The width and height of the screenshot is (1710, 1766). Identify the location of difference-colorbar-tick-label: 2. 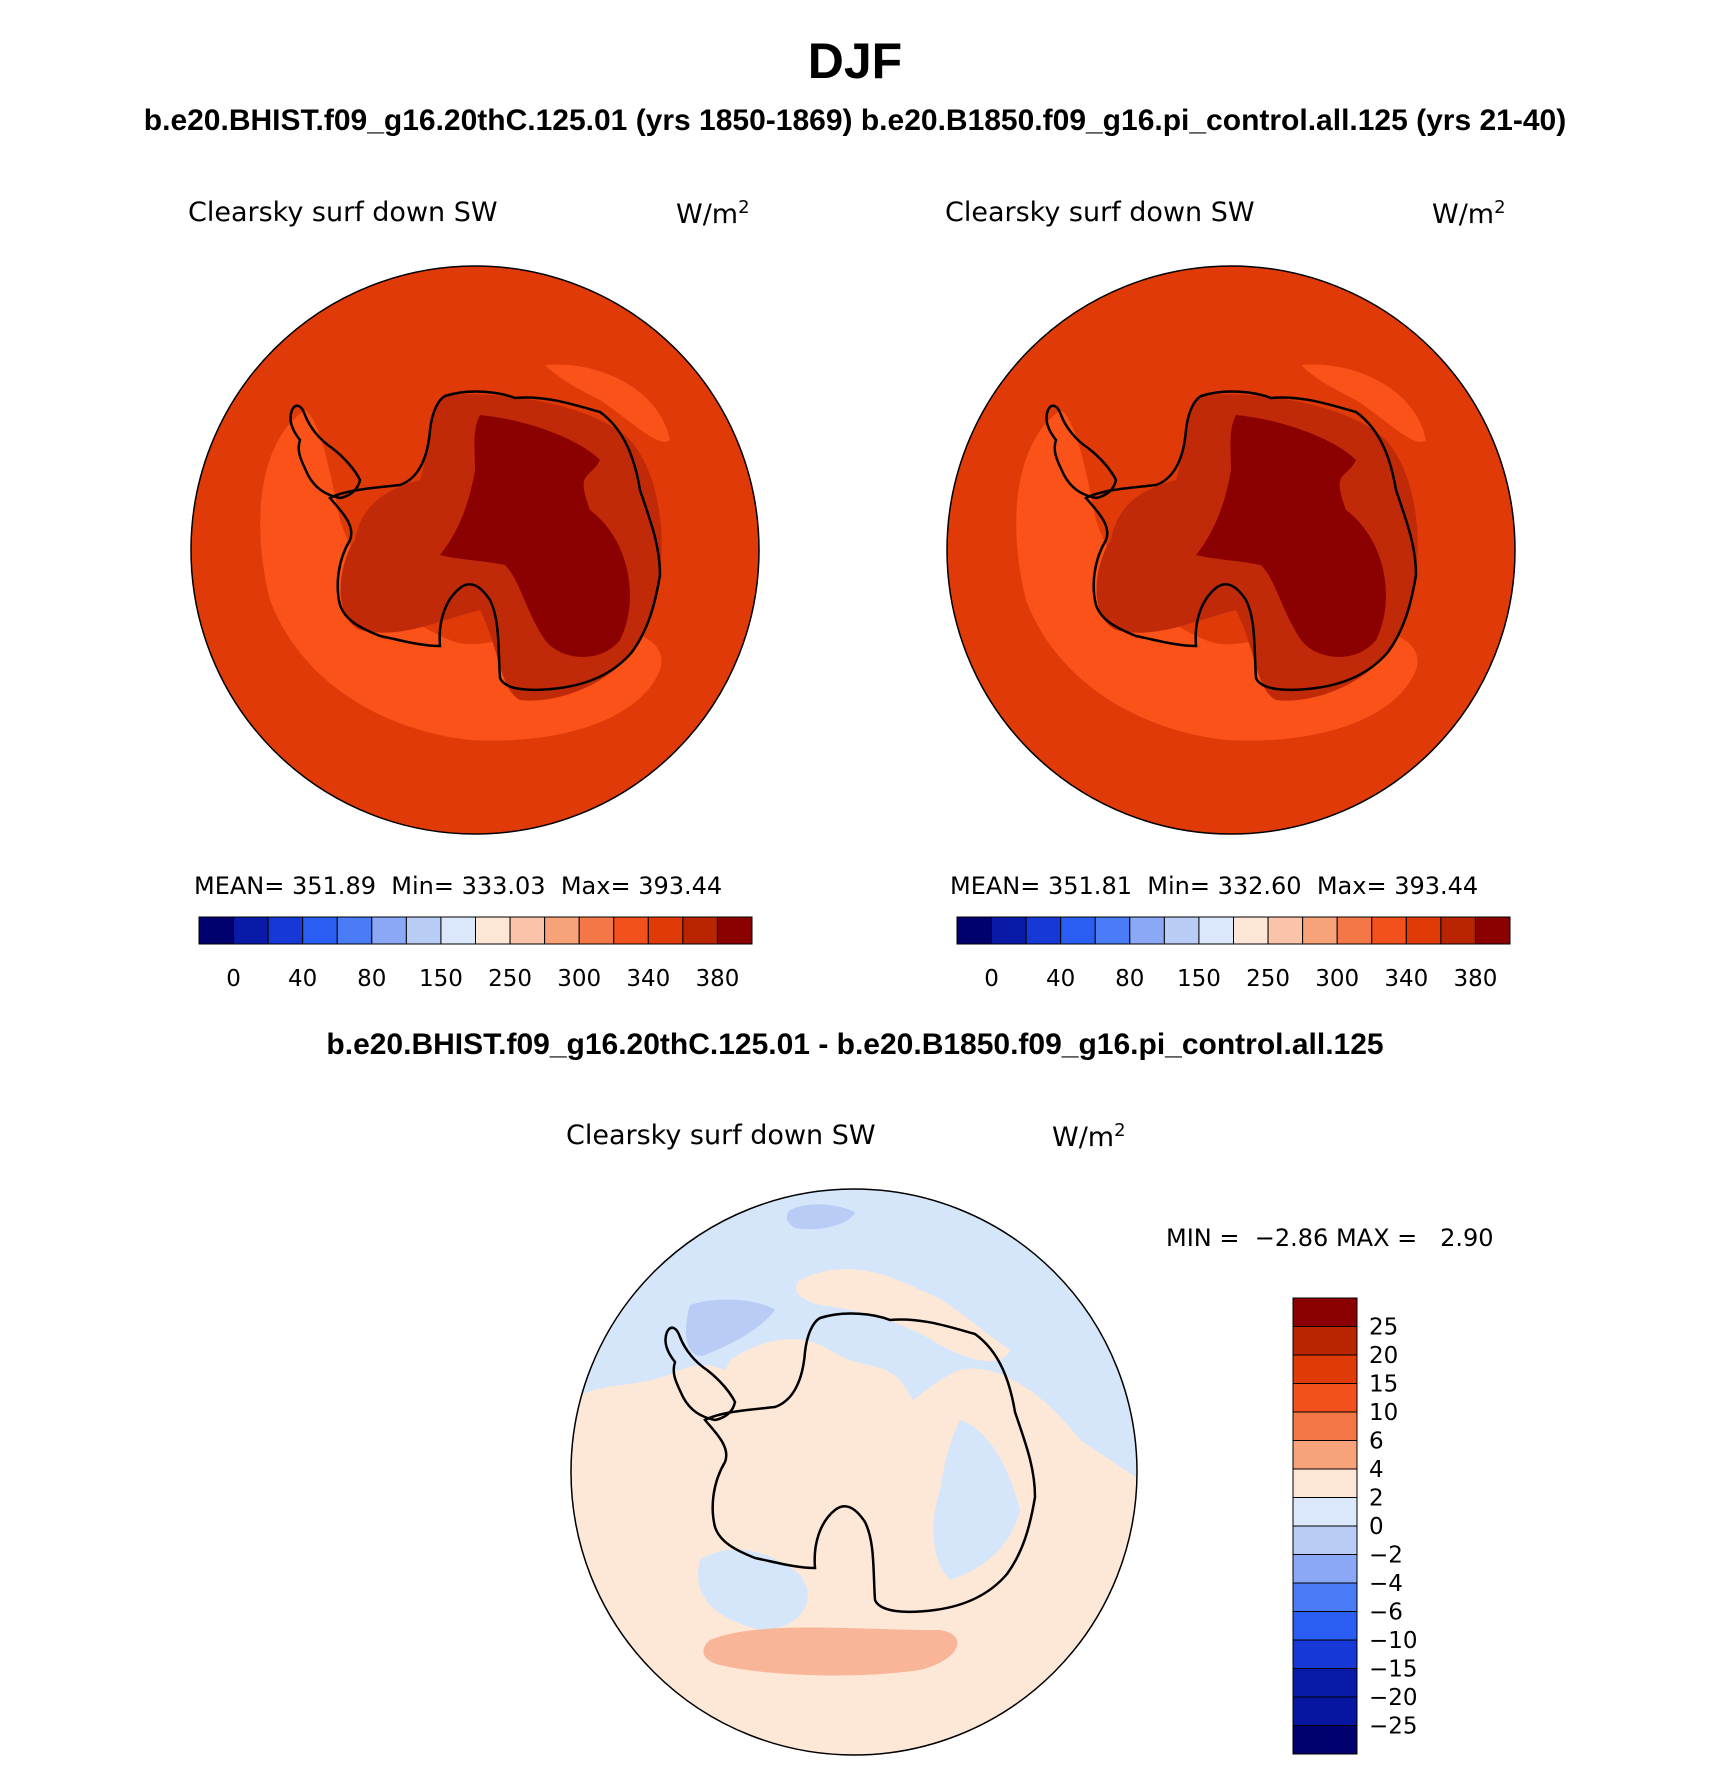
(1376, 1499).